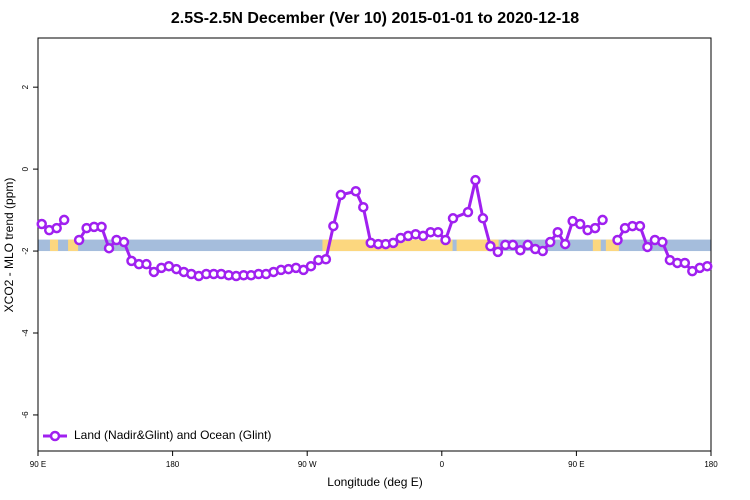 Image resolution: width=750 pixels, height=500 pixels. Describe the element at coordinates (25, 86) in the screenshot. I see `y-tick-label: 2` at that location.